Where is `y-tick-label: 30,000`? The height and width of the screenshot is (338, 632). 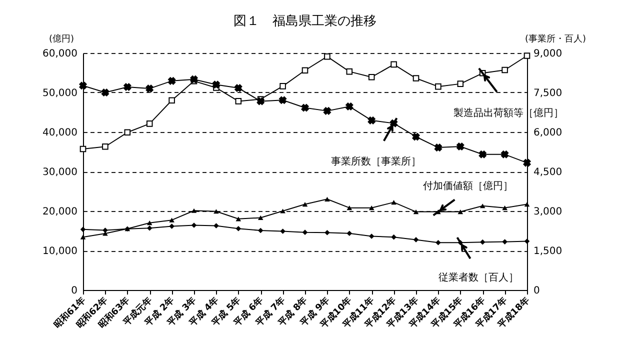
y-tick-label: 30,000 is located at coordinates (60, 172).